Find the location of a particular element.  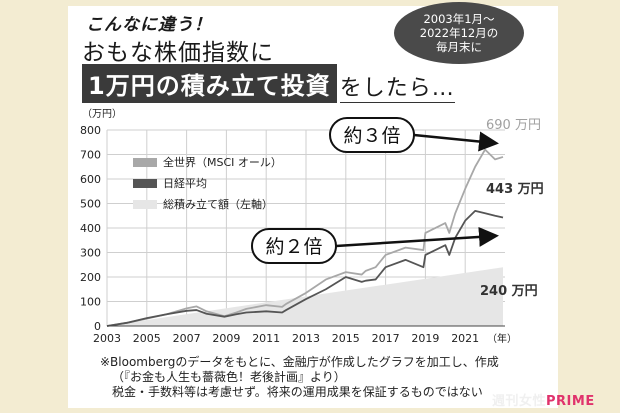

brand-part1: 週刊女性 is located at coordinates (519, 401).